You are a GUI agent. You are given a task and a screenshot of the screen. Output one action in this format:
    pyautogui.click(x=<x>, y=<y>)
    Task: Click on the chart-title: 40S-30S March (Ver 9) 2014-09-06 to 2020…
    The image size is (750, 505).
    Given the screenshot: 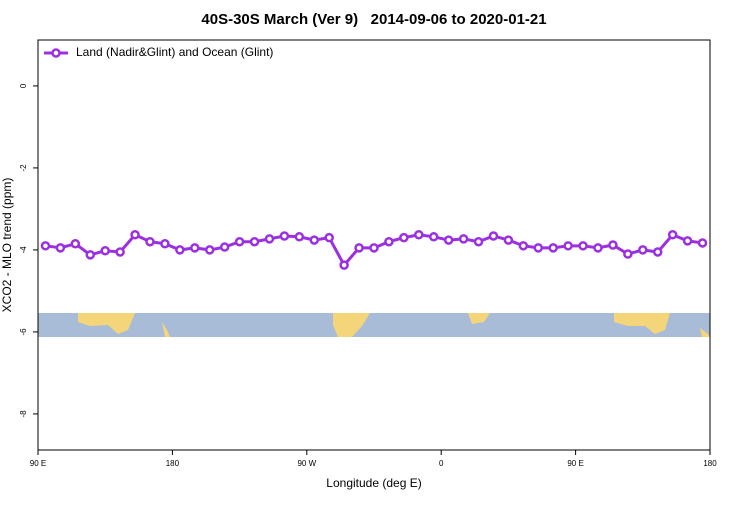 What is the action you would take?
    pyautogui.click(x=373, y=19)
    